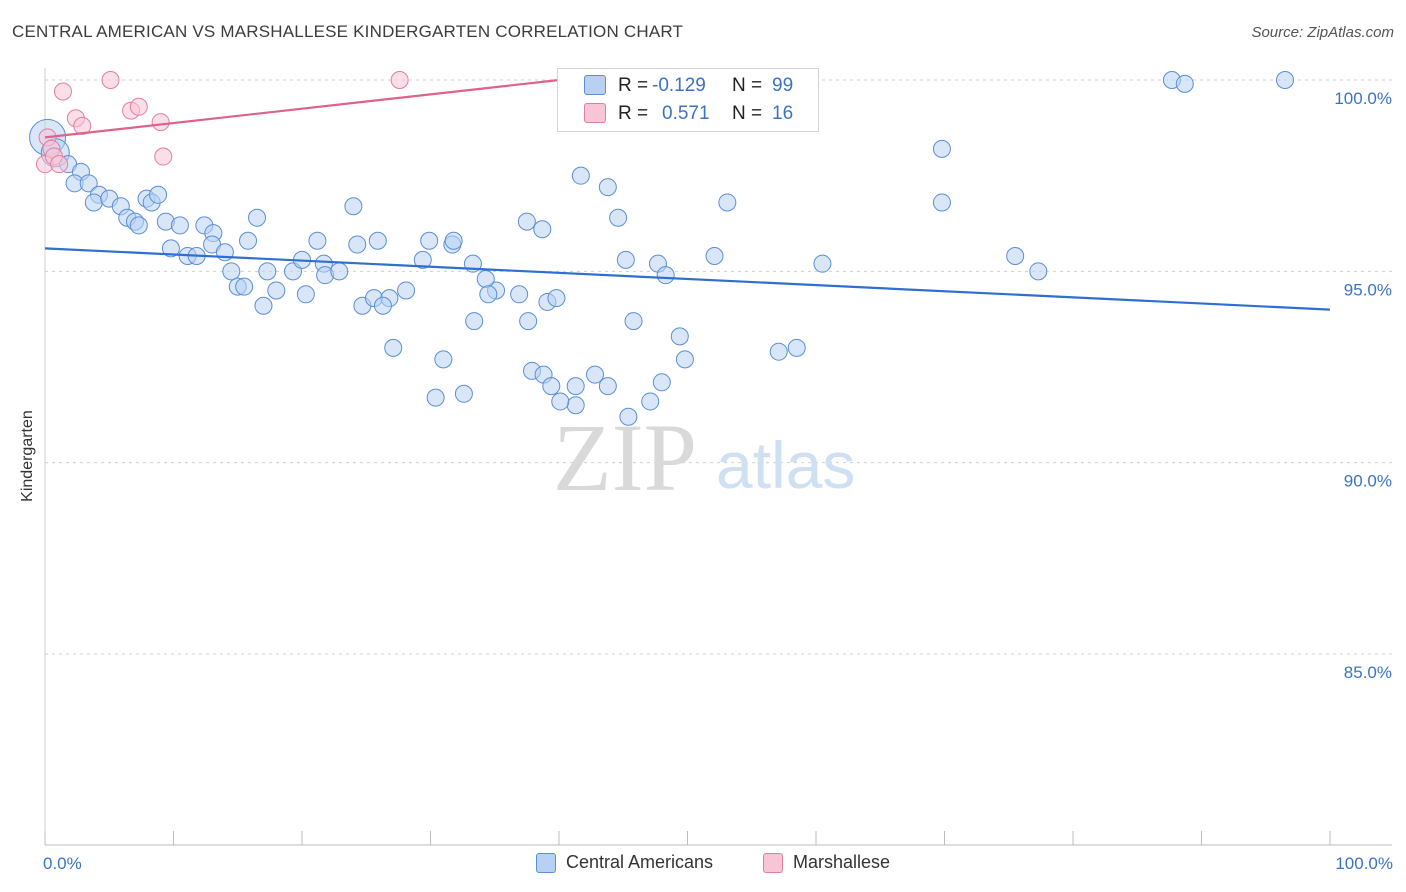 Image resolution: width=1406 pixels, height=892 pixels. Describe the element at coordinates (1364, 863) in the screenshot. I see `x-tick-label: 100.0%` at that location.